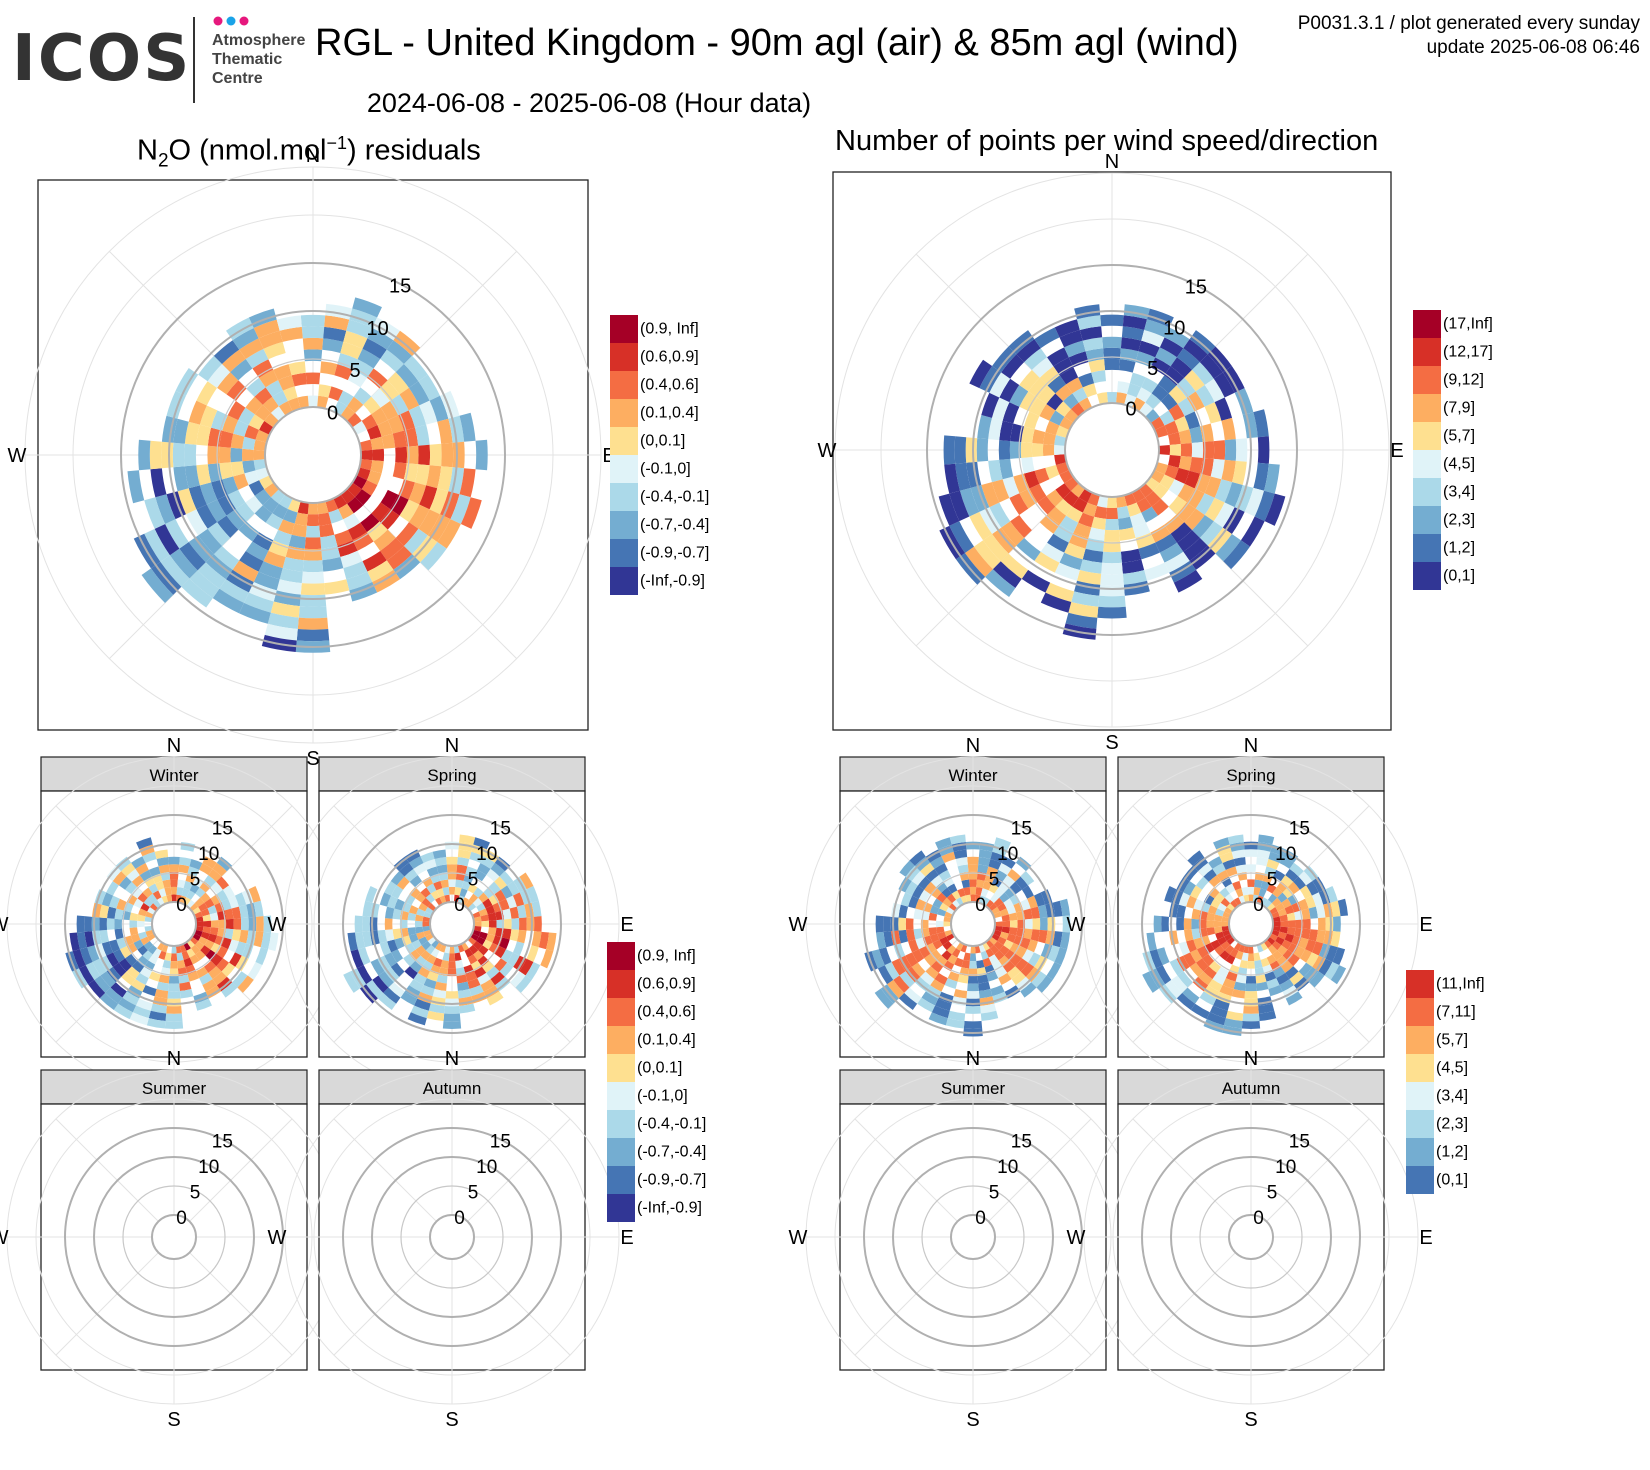 The height and width of the screenshot is (1470, 1650). What do you see at coordinates (1021, 828) in the screenshot?
I see `wind-season-winter-rose-tick-15: 15` at bounding box center [1021, 828].